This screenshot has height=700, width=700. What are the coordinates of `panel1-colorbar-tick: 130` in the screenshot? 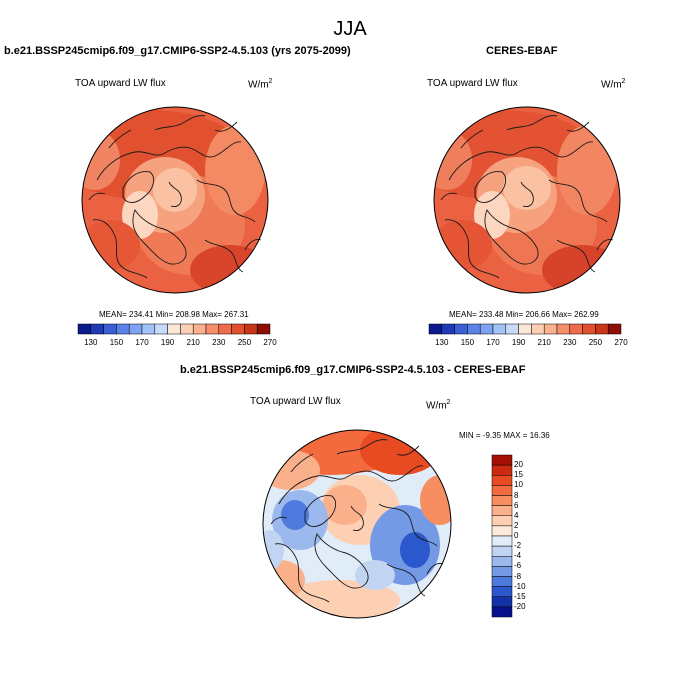 It's located at (91, 342).